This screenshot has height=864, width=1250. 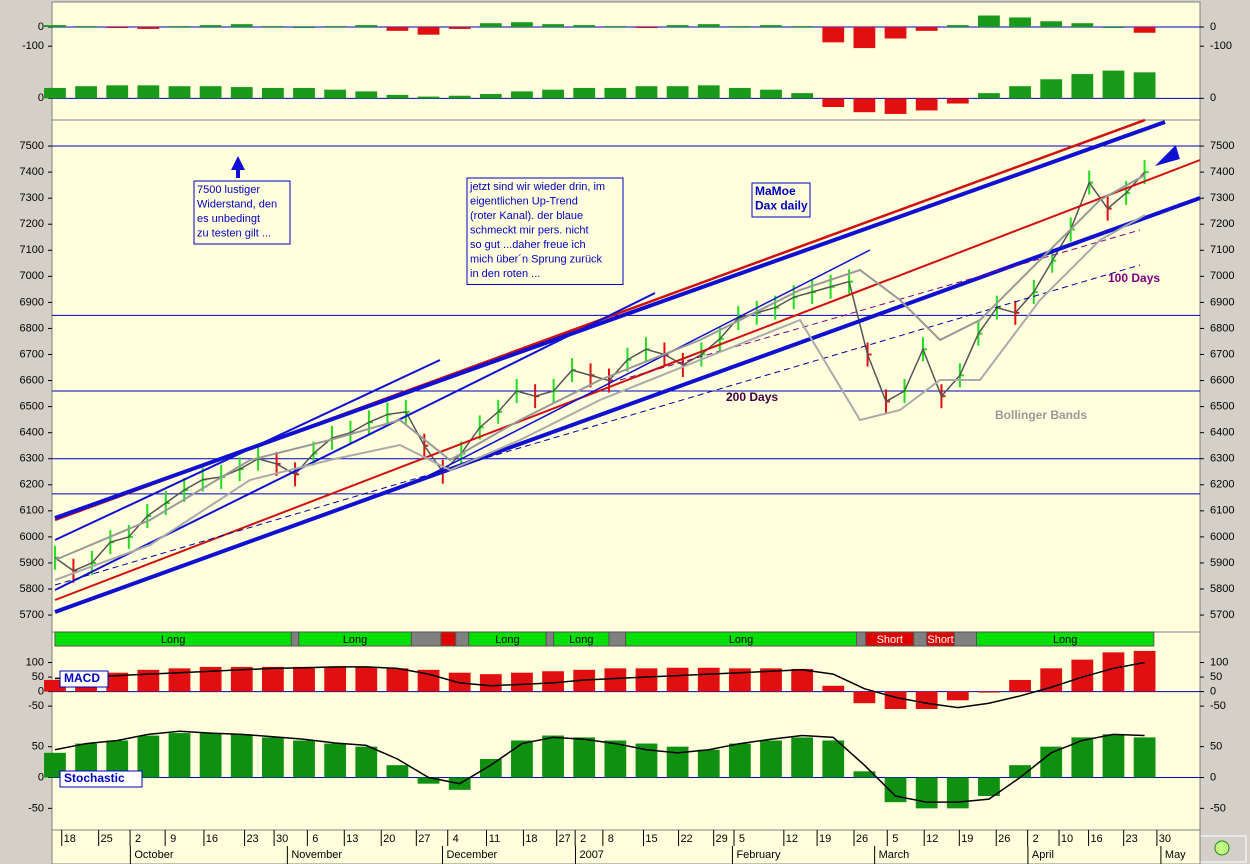 What do you see at coordinates (1222, 146) in the screenshot?
I see `y-tick-label-right: 7500` at bounding box center [1222, 146].